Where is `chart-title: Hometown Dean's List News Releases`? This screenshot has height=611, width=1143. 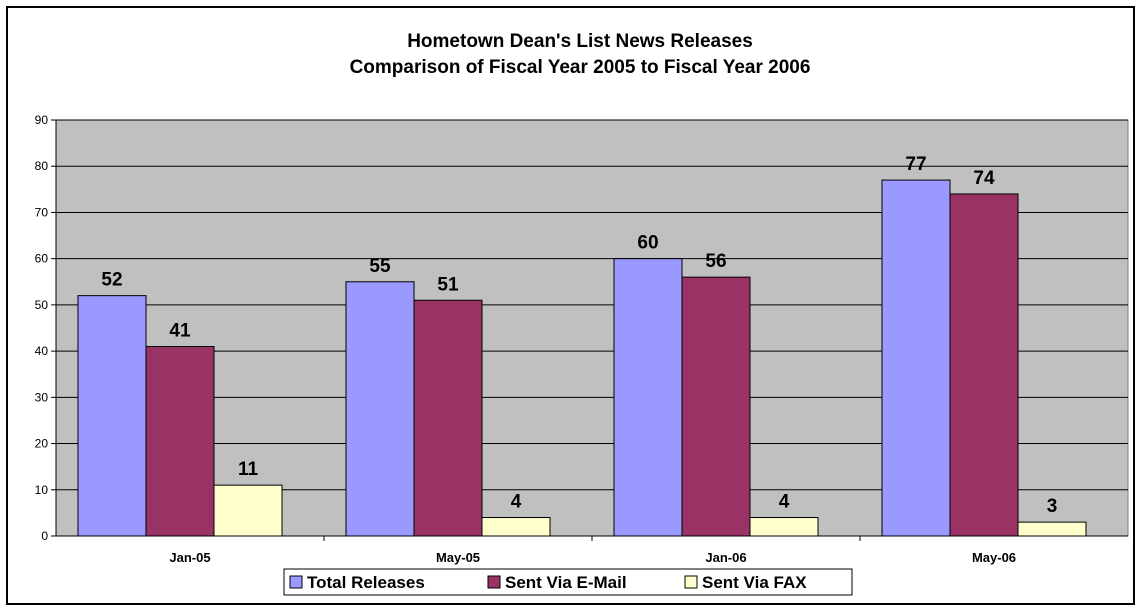 chart-title: Hometown Dean's List News Releases is located at coordinates (580, 41).